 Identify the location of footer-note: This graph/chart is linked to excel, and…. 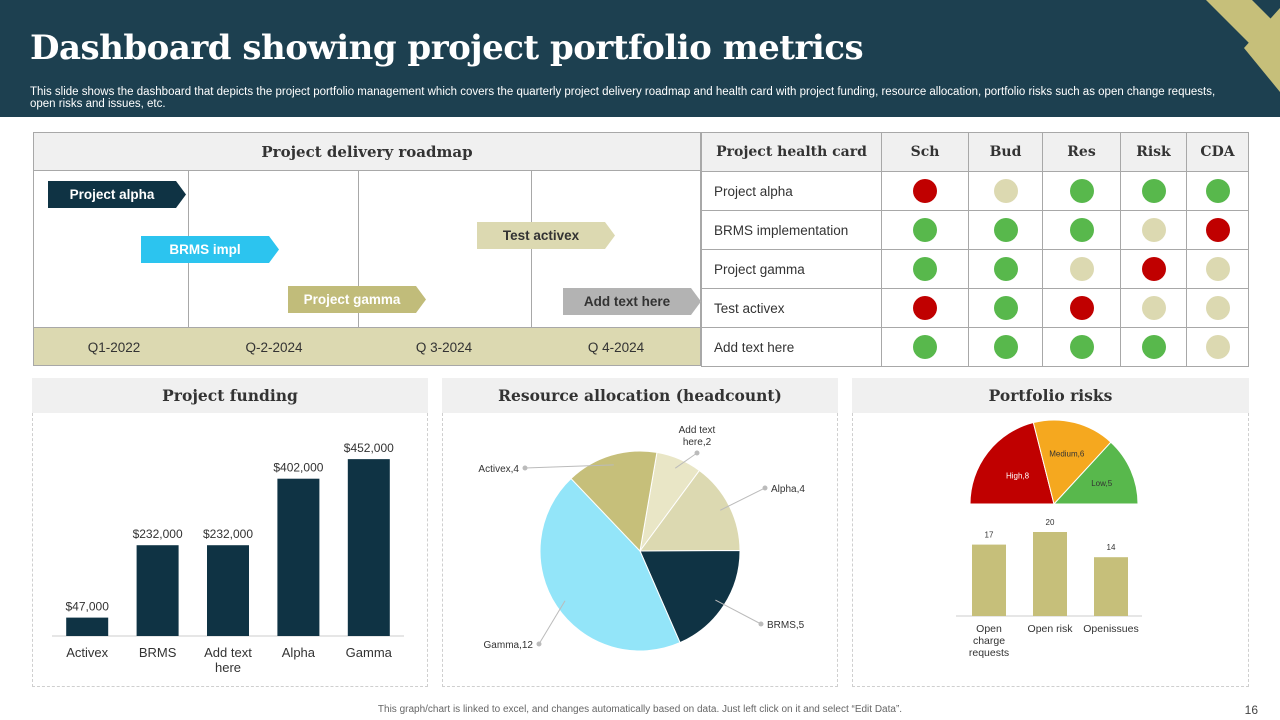
(640, 709).